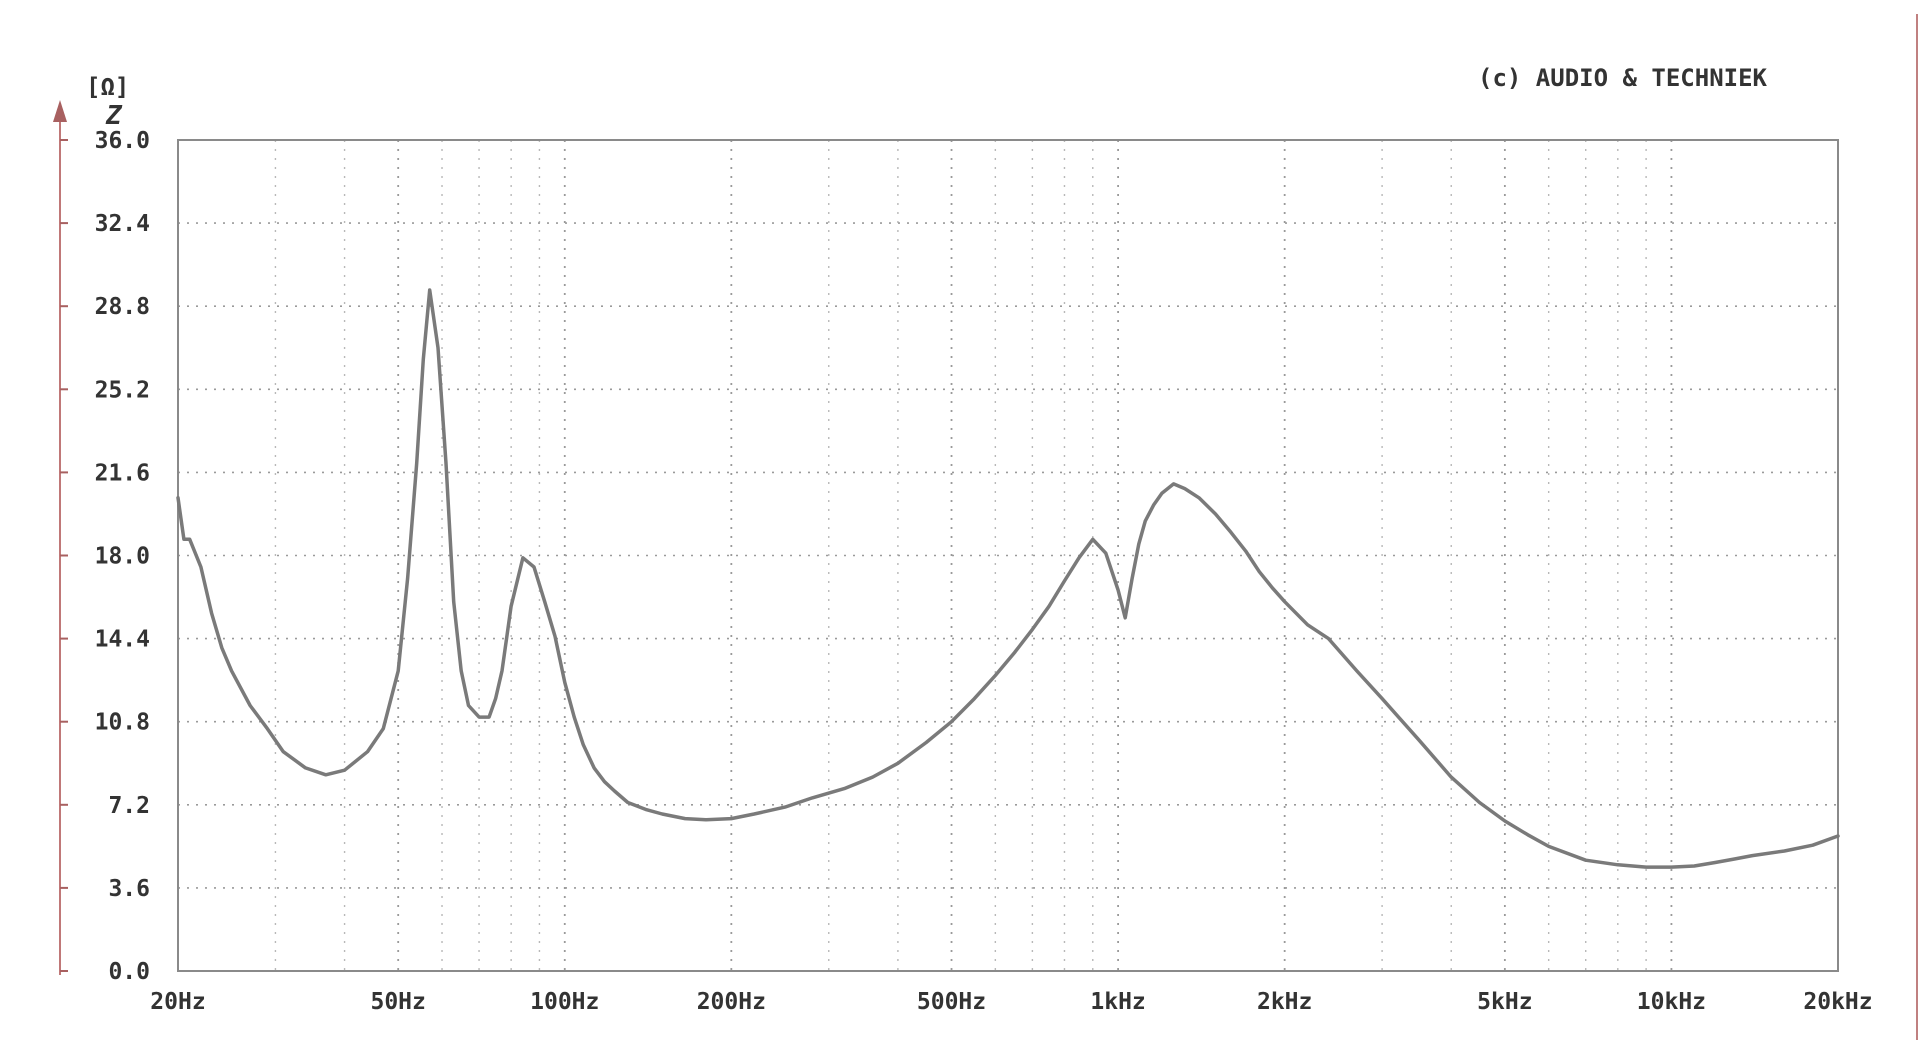 The height and width of the screenshot is (1052, 1929). I want to click on y-tick-label-4: 14.4, so click(122, 640).